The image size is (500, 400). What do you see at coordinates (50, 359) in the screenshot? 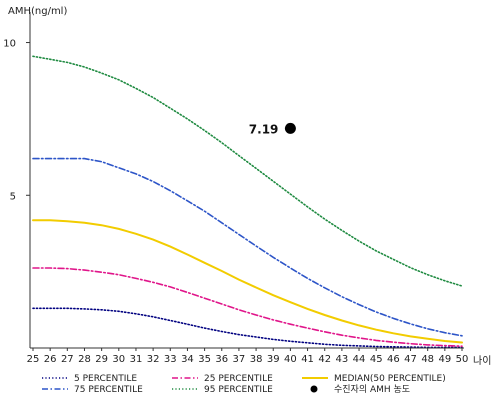
I see `x-tick-label: 26` at bounding box center [50, 359].